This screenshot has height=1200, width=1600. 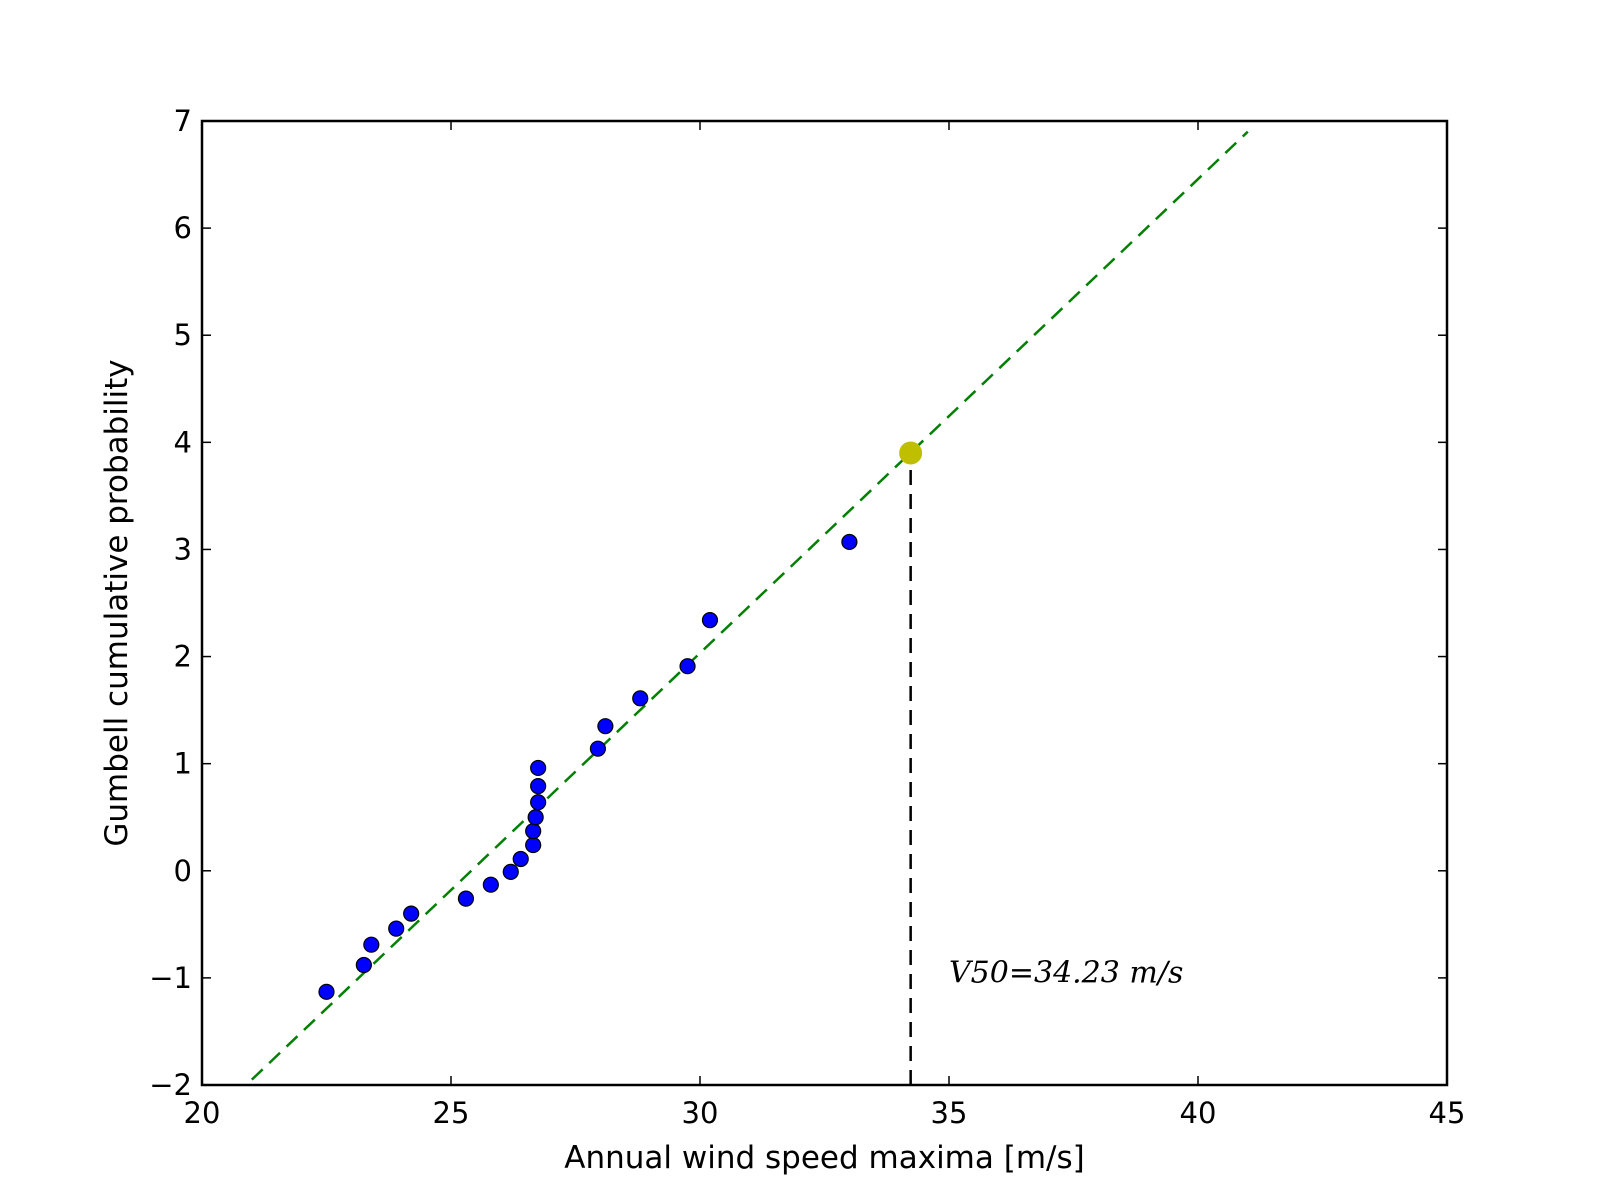 What do you see at coordinates (1447, 1113) in the screenshot?
I see `x-tick-label: 45` at bounding box center [1447, 1113].